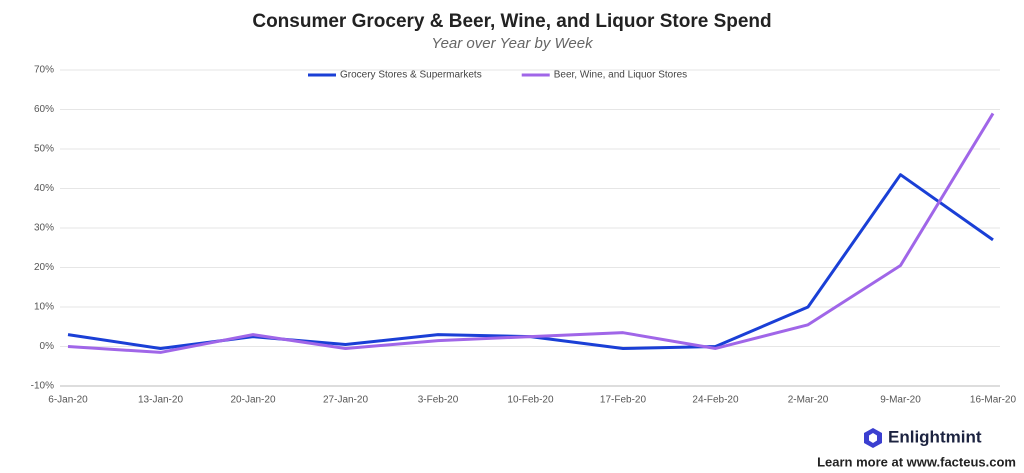 The width and height of the screenshot is (1024, 473). What do you see at coordinates (44, 267) in the screenshot?
I see `y-tick-label: 20%` at bounding box center [44, 267].